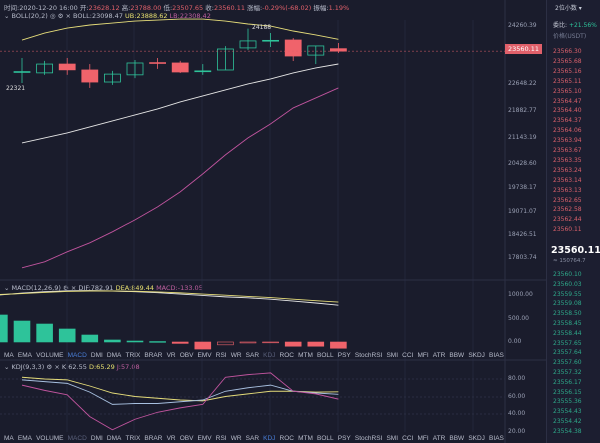 This screenshot has height=443, width=600. Describe the element at coordinates (567, 323) in the screenshot. I see `bid-row: 23558.45` at that location.